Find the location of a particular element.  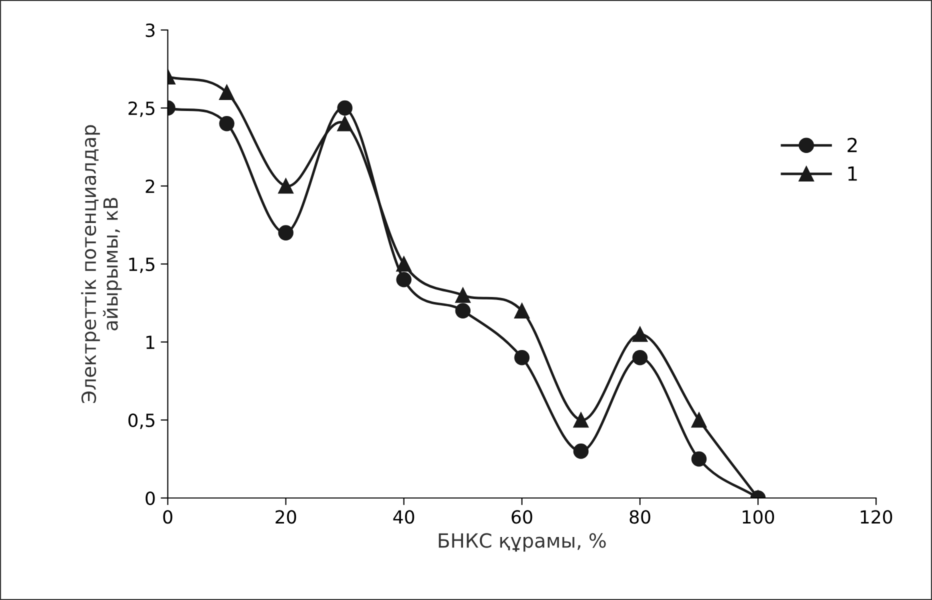

y-tick-label: 0 is located at coordinates (150, 498).